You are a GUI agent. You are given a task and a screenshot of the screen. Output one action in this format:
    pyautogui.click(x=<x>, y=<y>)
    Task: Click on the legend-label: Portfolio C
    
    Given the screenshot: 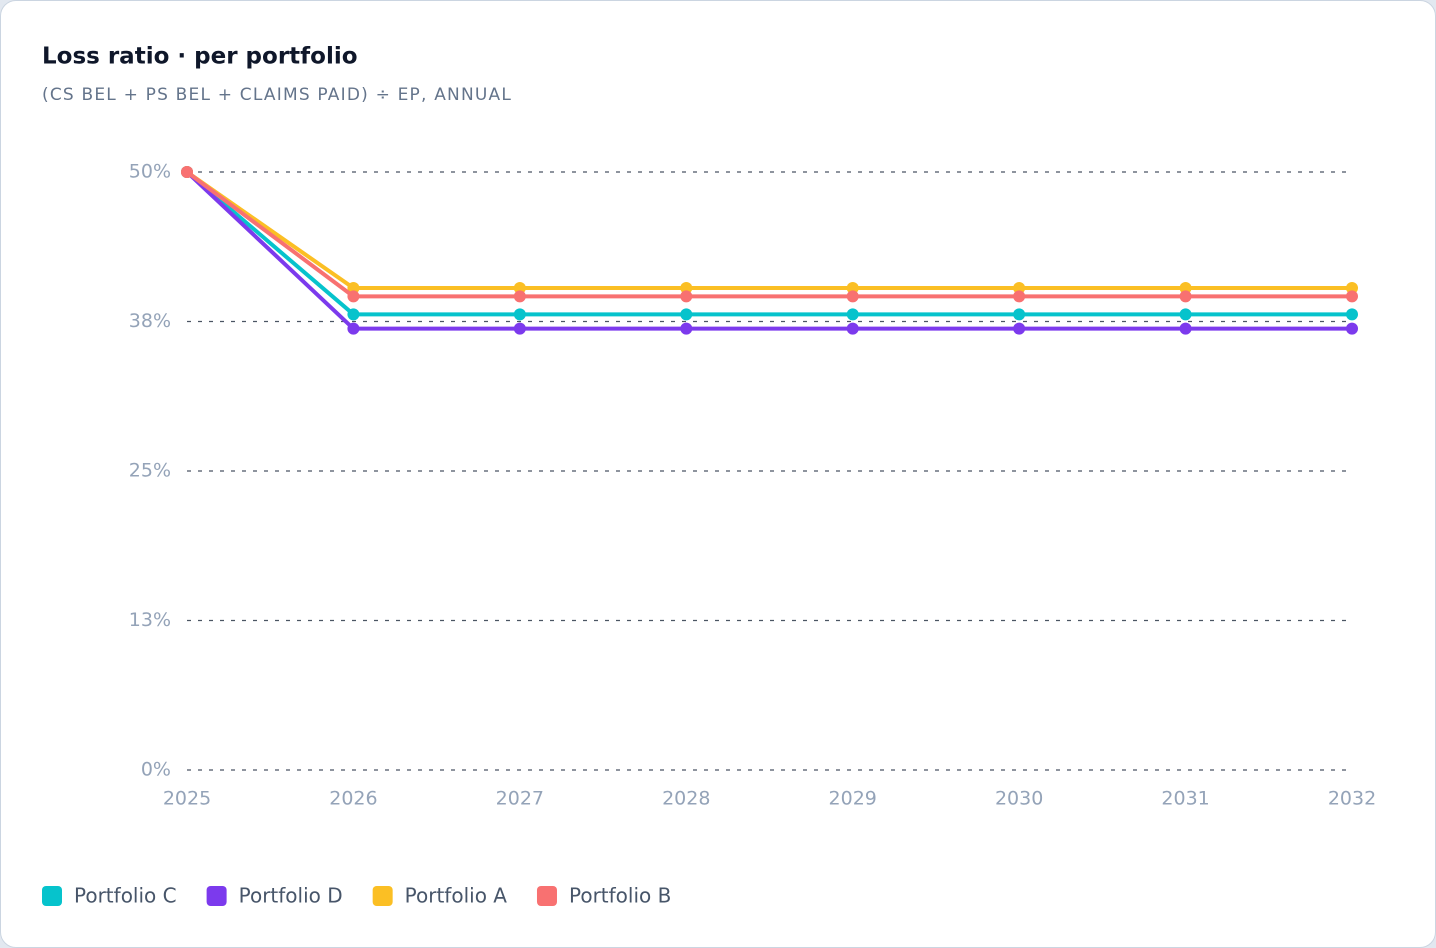 What is the action you would take?
    pyautogui.click(x=125, y=896)
    